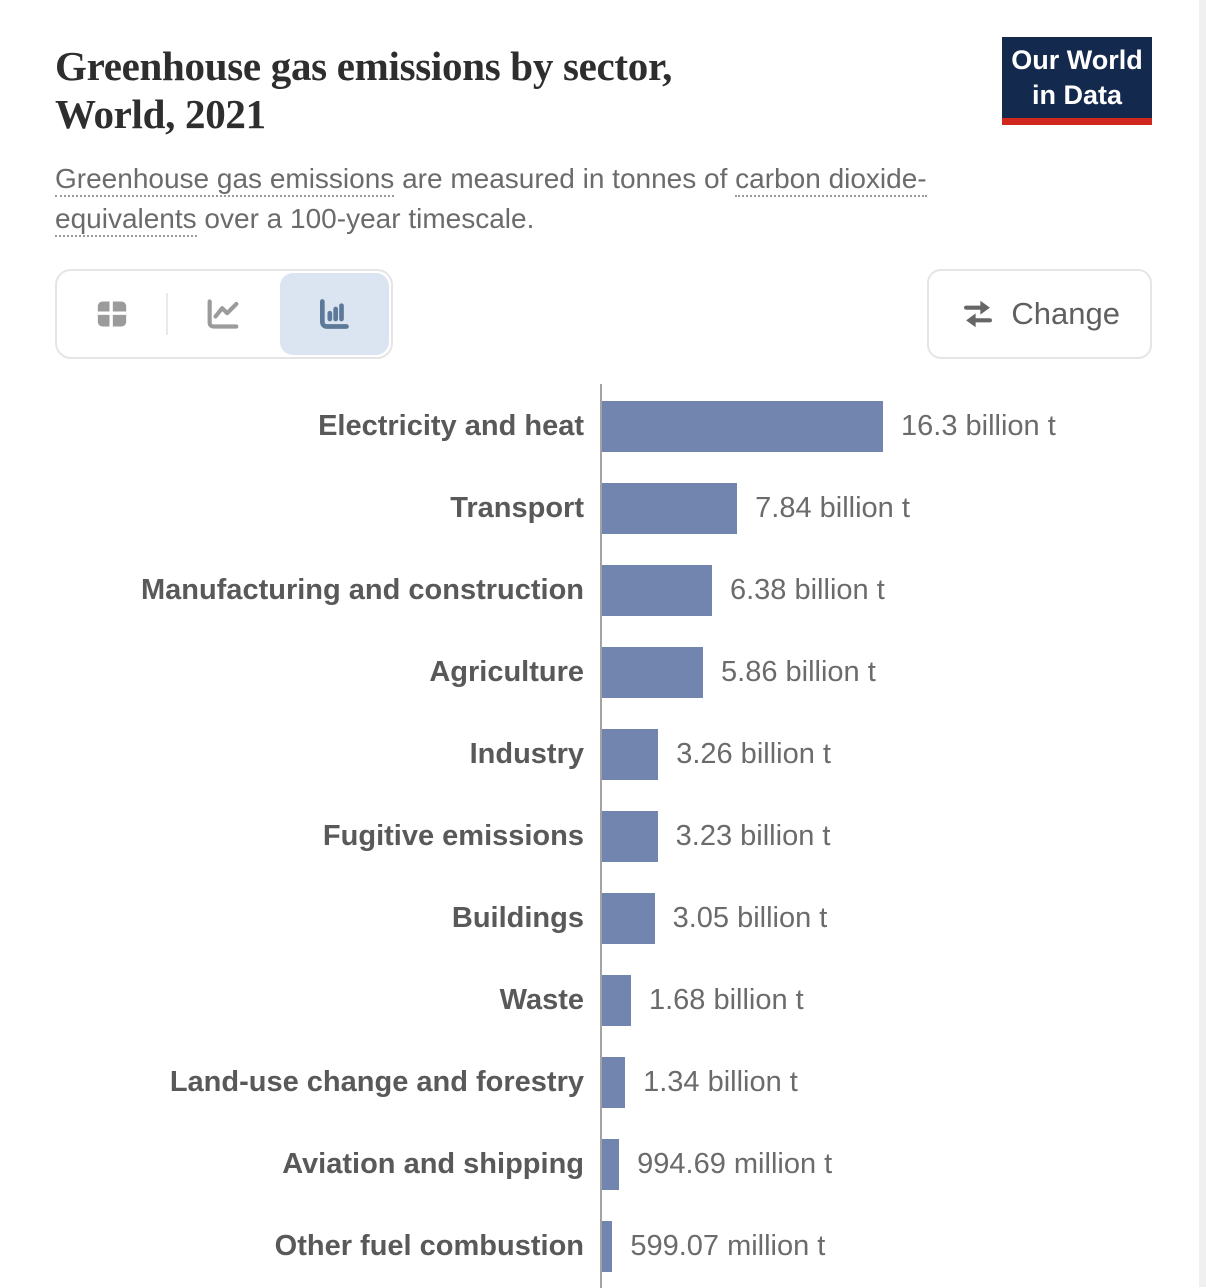 Image resolution: width=1206 pixels, height=1288 pixels. What do you see at coordinates (904, 1001) in the screenshot?
I see `bar-track: 1.68 billion t` at bounding box center [904, 1001].